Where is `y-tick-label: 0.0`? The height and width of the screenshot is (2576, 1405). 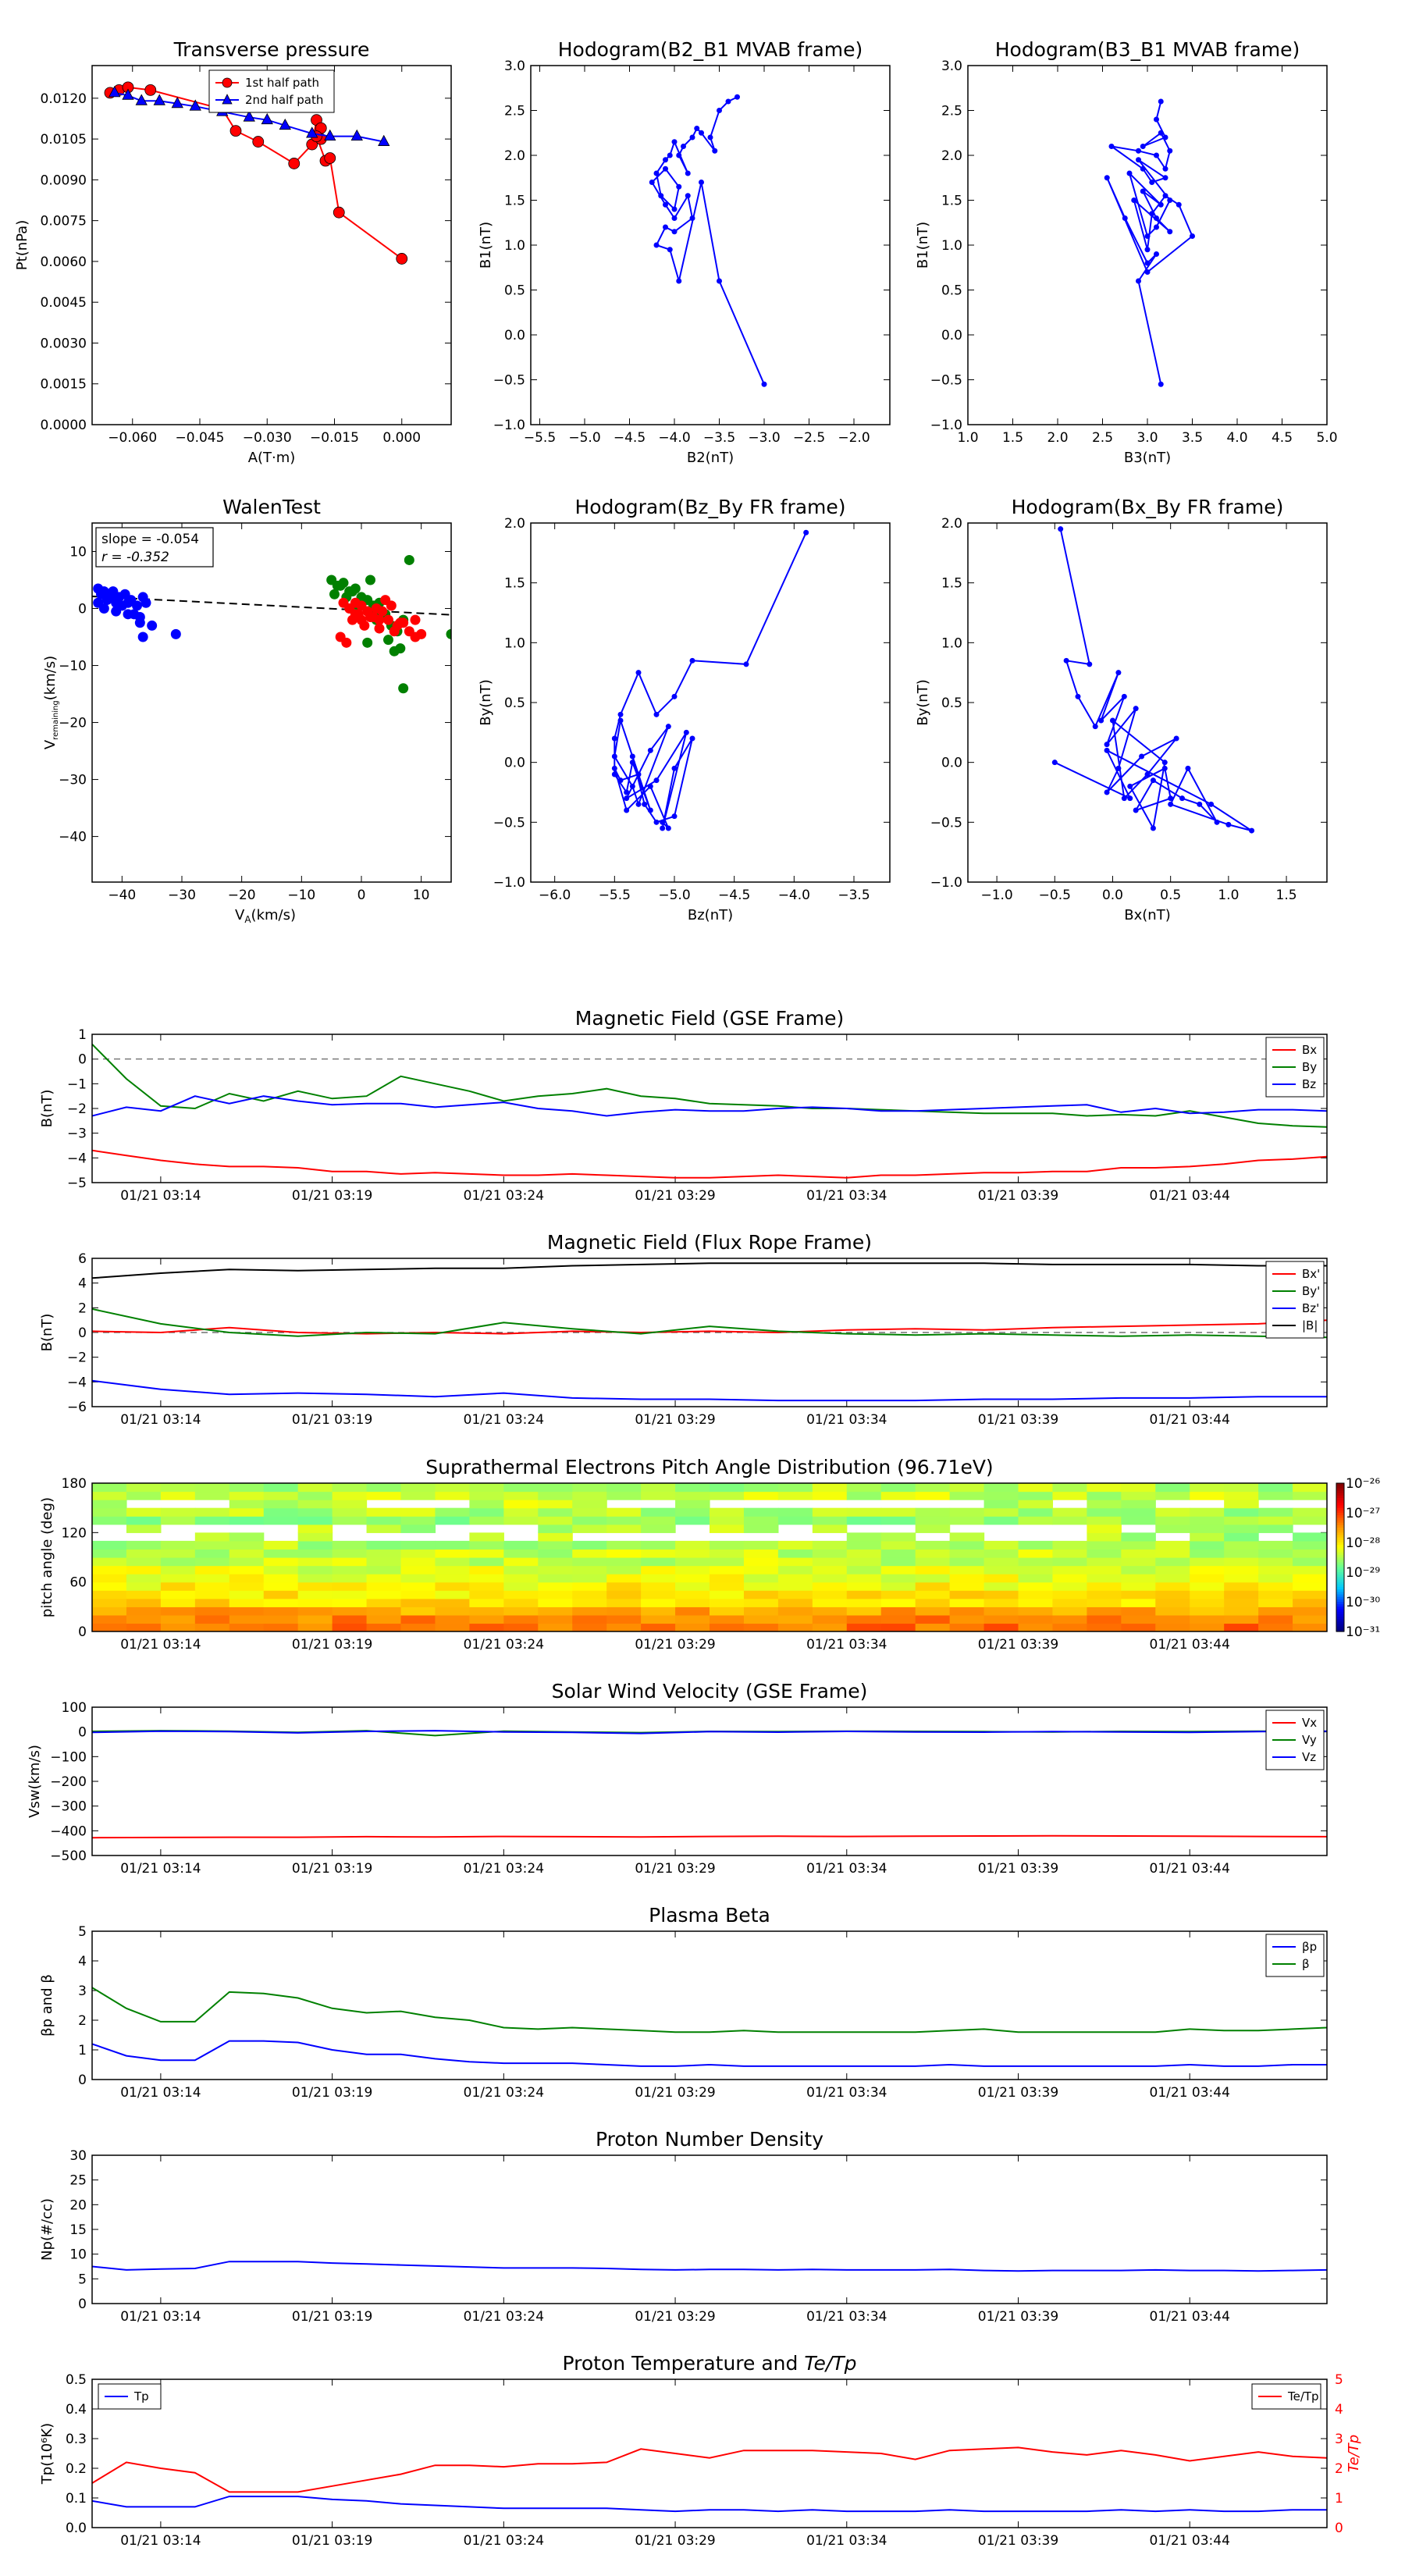
y-tick-label: 0.0 is located at coordinates (514, 335).